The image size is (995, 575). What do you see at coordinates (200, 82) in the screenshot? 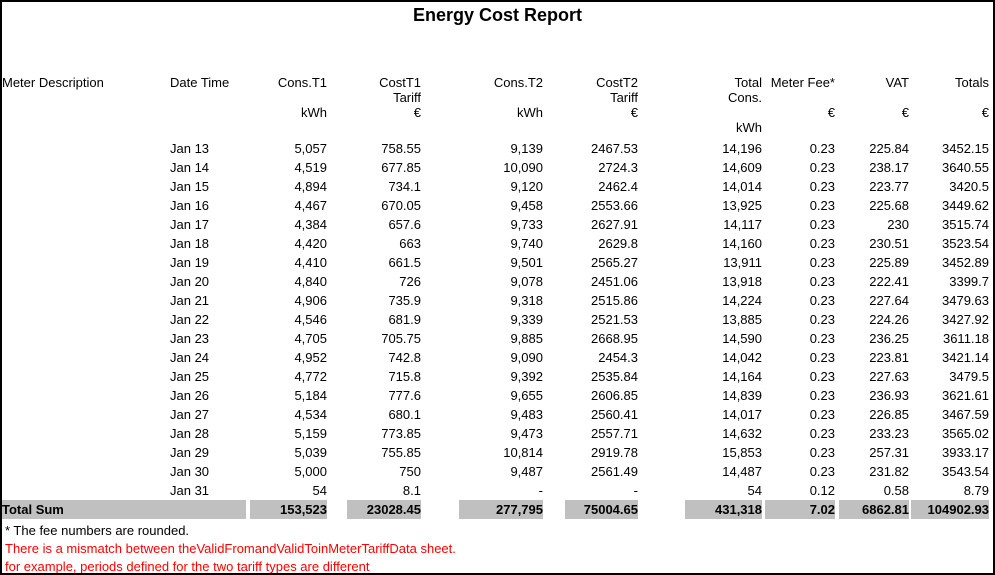
I see `col-header-date-time: Date Time` at bounding box center [200, 82].